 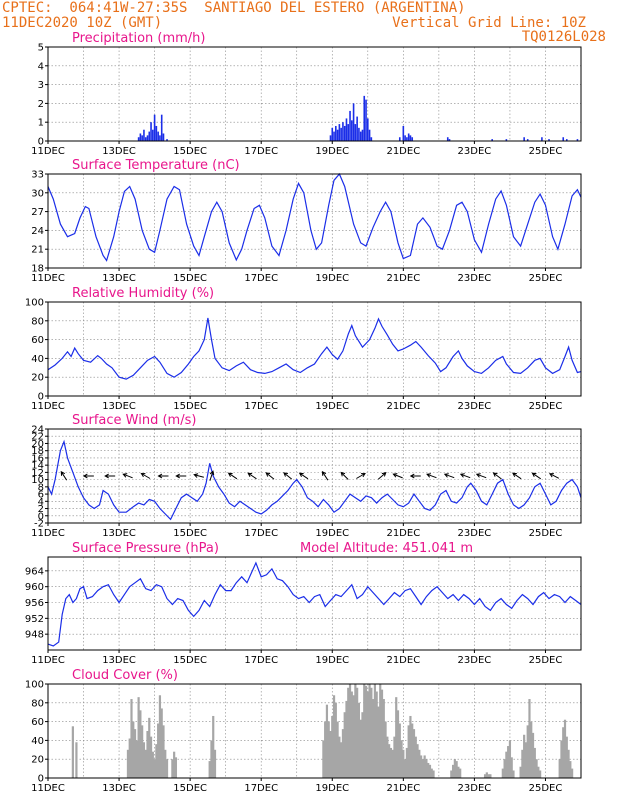 What do you see at coordinates (48, 278) in the screenshot?
I see `temp-xtick-label: 11DEC` at bounding box center [48, 278].